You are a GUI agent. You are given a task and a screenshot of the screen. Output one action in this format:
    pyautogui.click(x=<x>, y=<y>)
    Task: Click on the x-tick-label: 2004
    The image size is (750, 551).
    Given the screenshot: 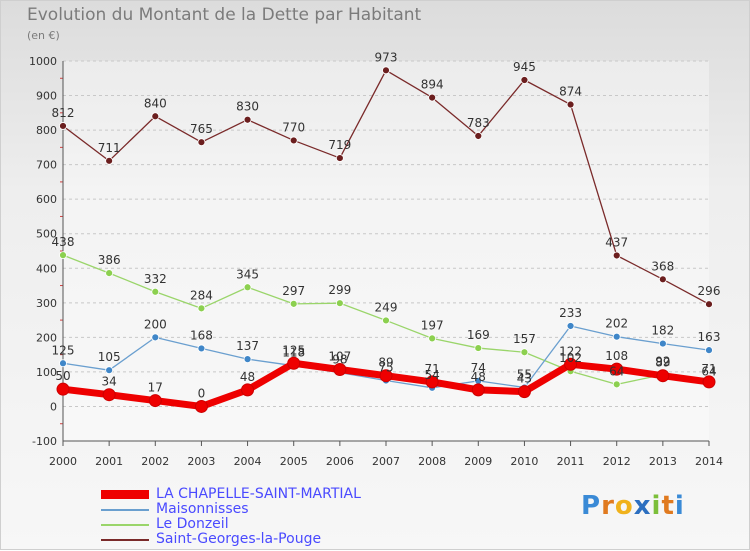 What is the action you would take?
    pyautogui.click(x=248, y=461)
    